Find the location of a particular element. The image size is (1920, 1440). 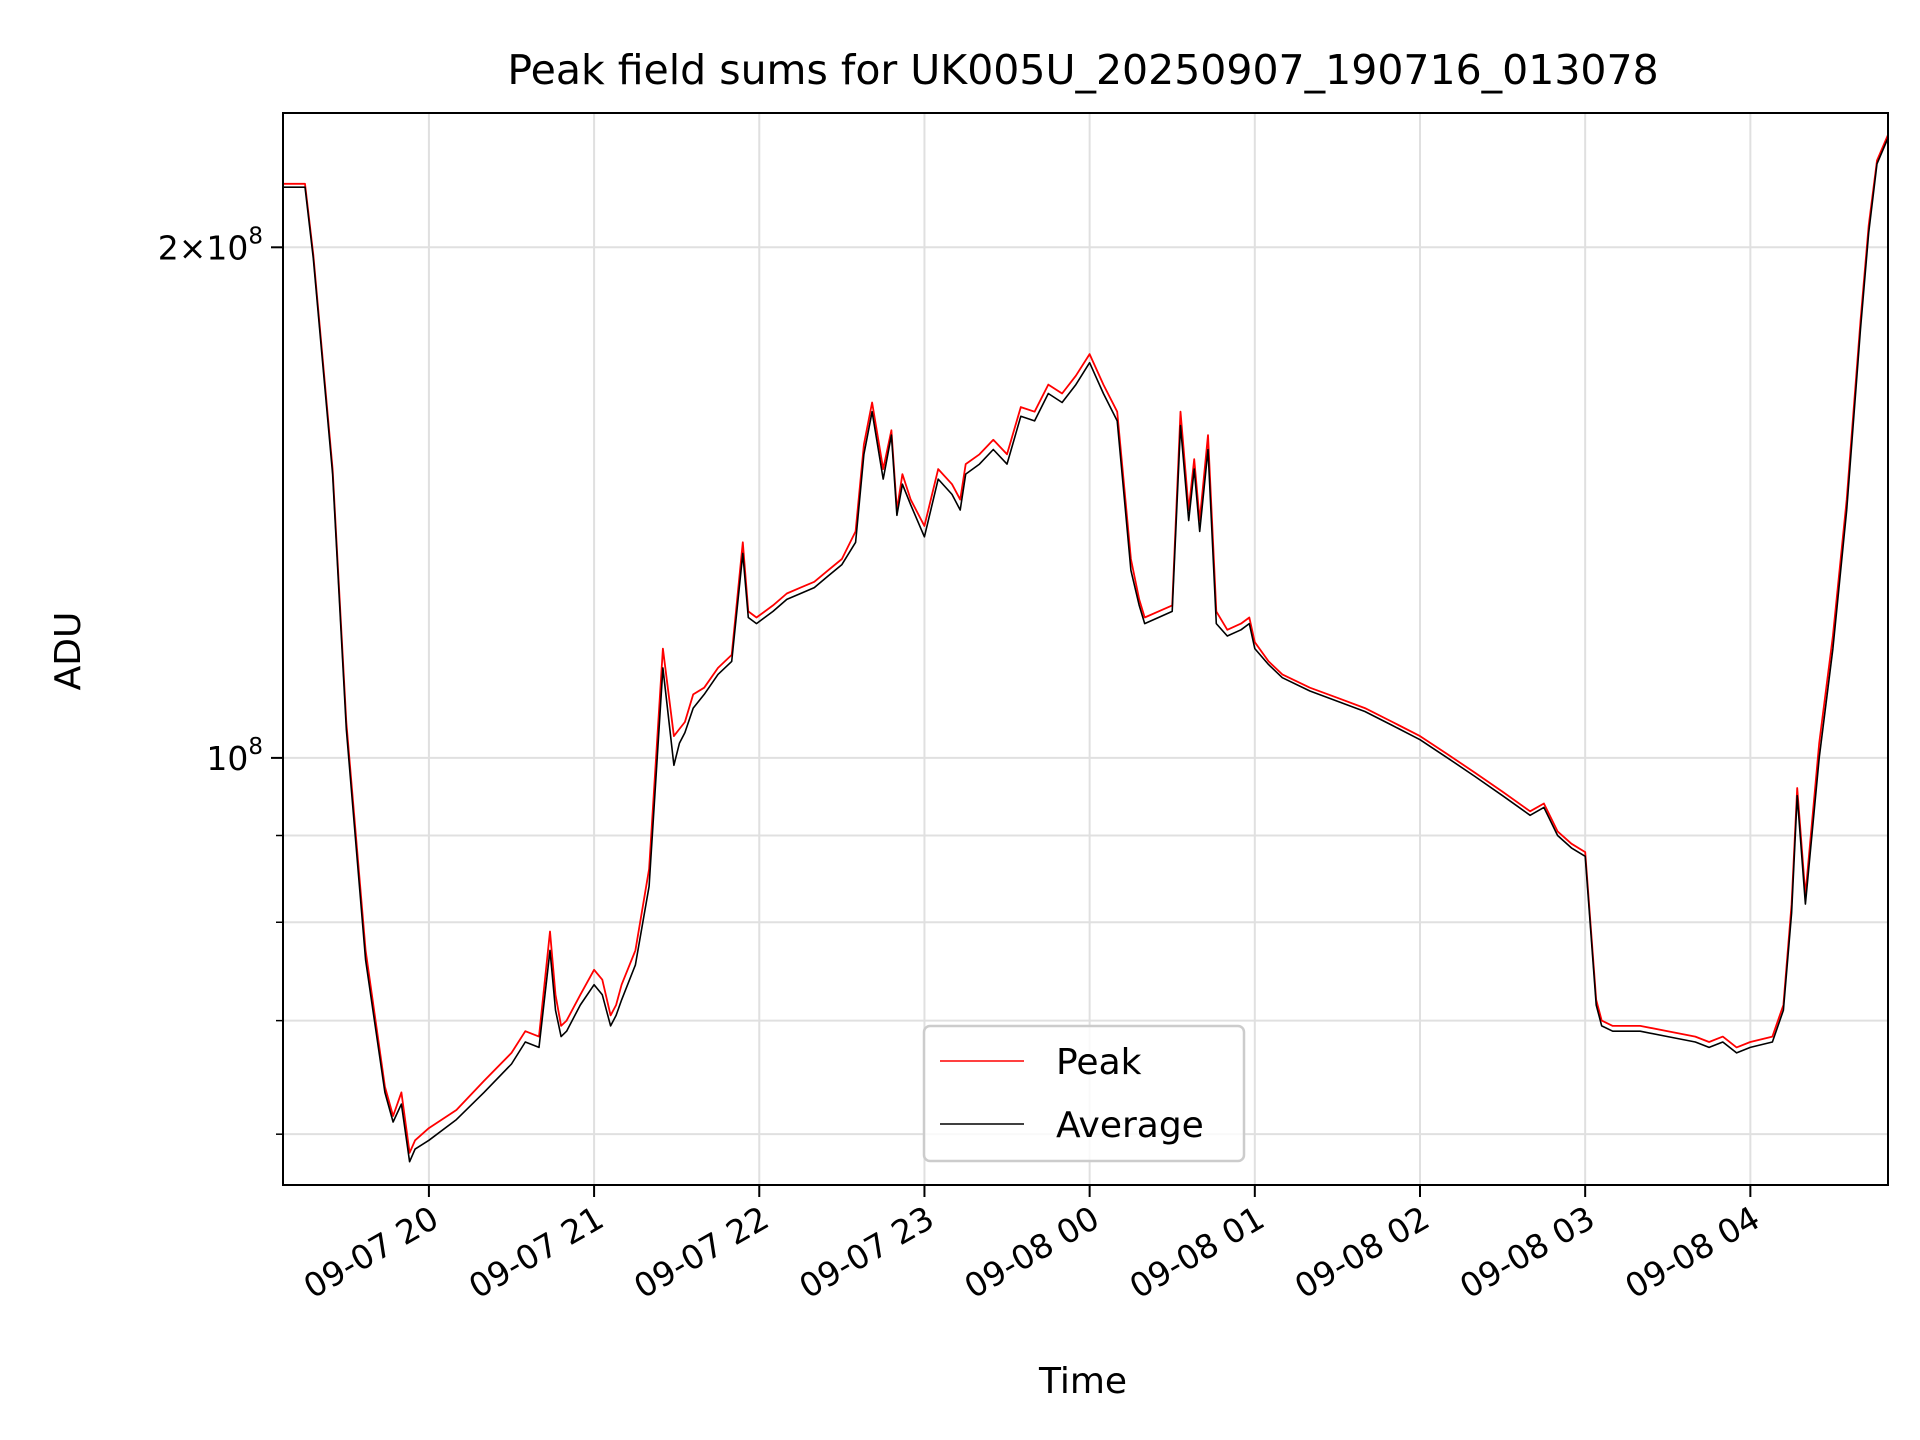

legend-label-peak: Peak is located at coordinates (1099, 1062).